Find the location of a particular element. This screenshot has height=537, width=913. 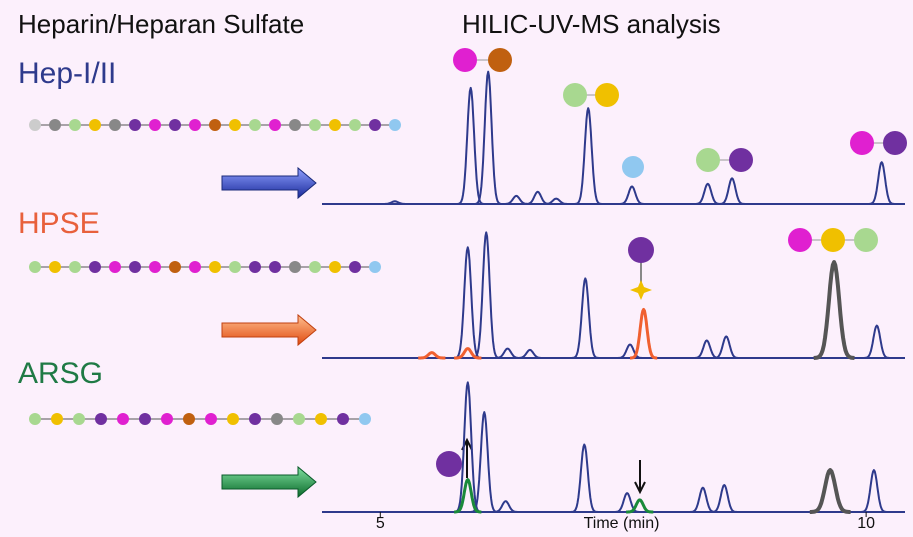

arrows is located at coordinates (269, 332).